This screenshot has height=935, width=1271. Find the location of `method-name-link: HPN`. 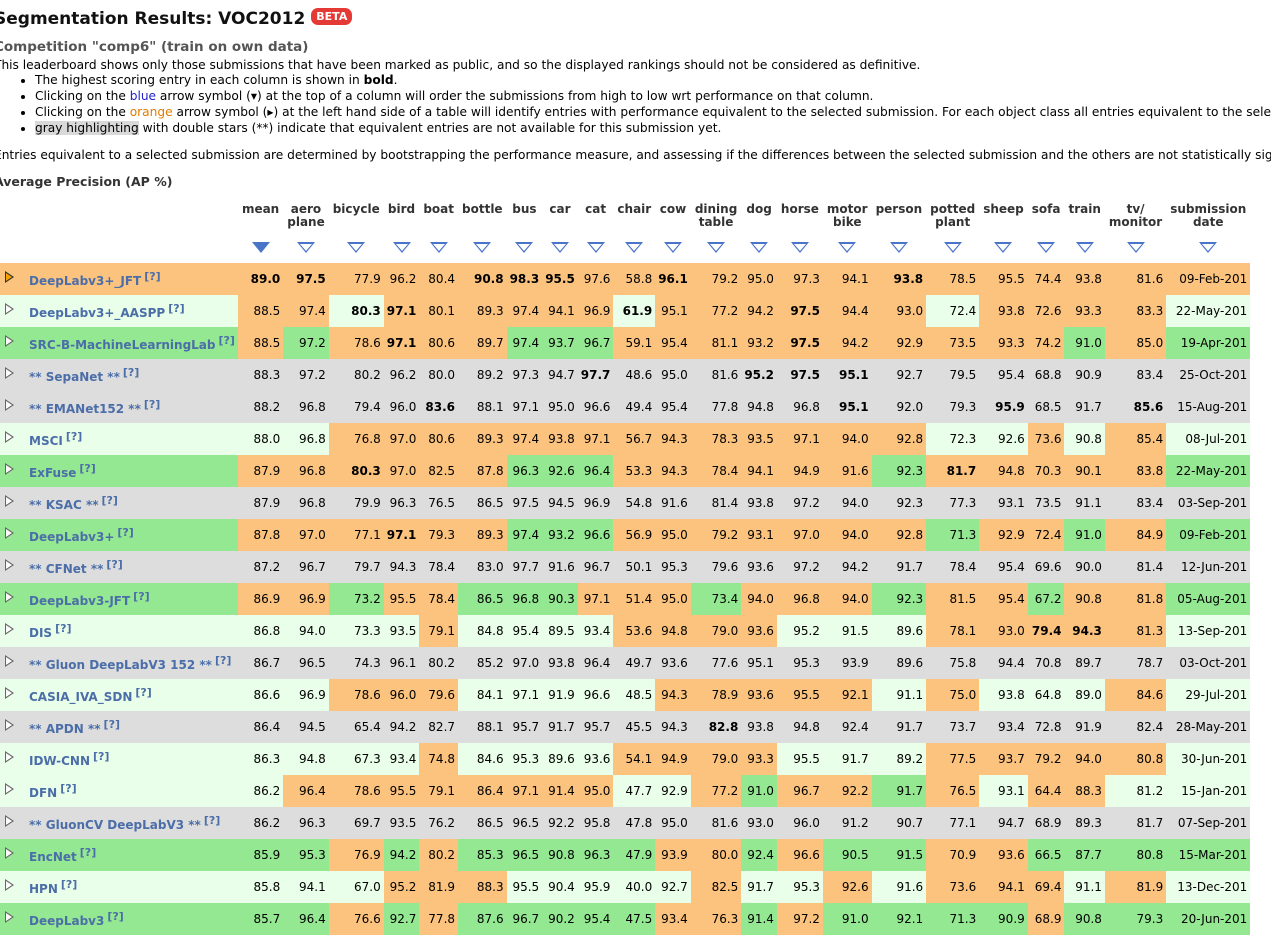

method-name-link: HPN is located at coordinates (43, 889).